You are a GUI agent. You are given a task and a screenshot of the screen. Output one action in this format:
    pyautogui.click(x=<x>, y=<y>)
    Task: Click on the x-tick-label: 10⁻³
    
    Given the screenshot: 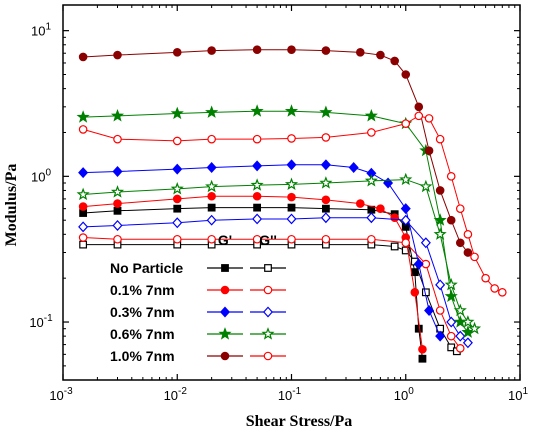 What is the action you would take?
    pyautogui.click(x=61, y=394)
    